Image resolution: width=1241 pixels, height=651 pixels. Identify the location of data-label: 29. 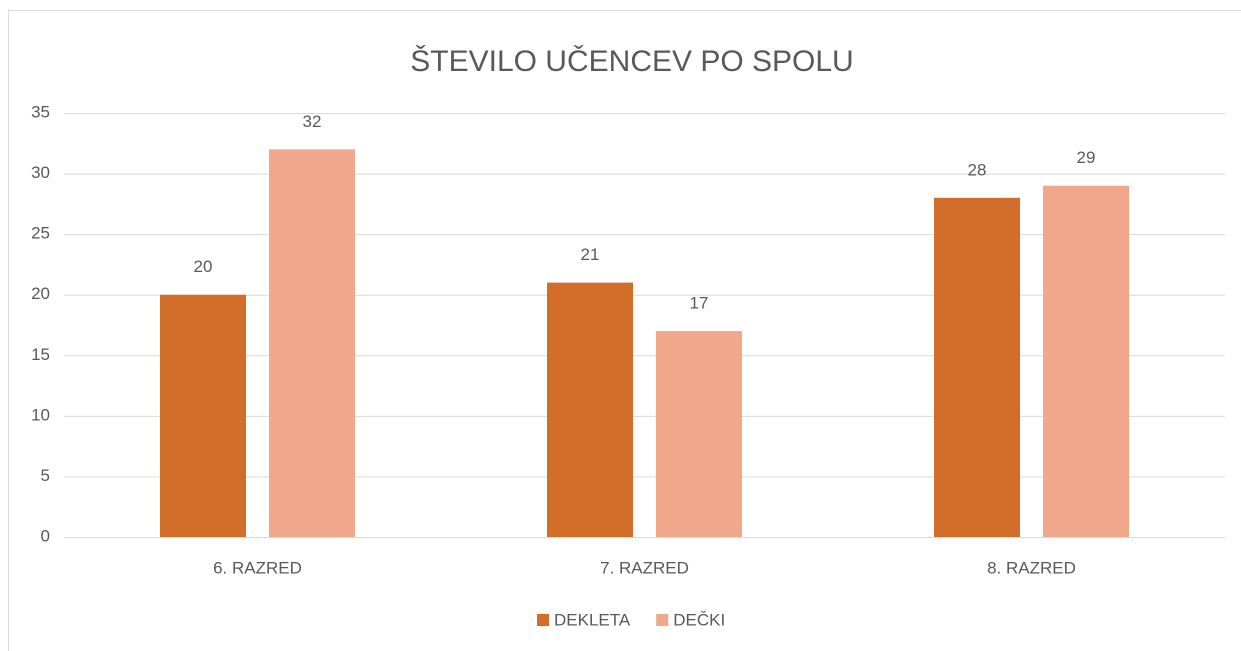
(1086, 157).